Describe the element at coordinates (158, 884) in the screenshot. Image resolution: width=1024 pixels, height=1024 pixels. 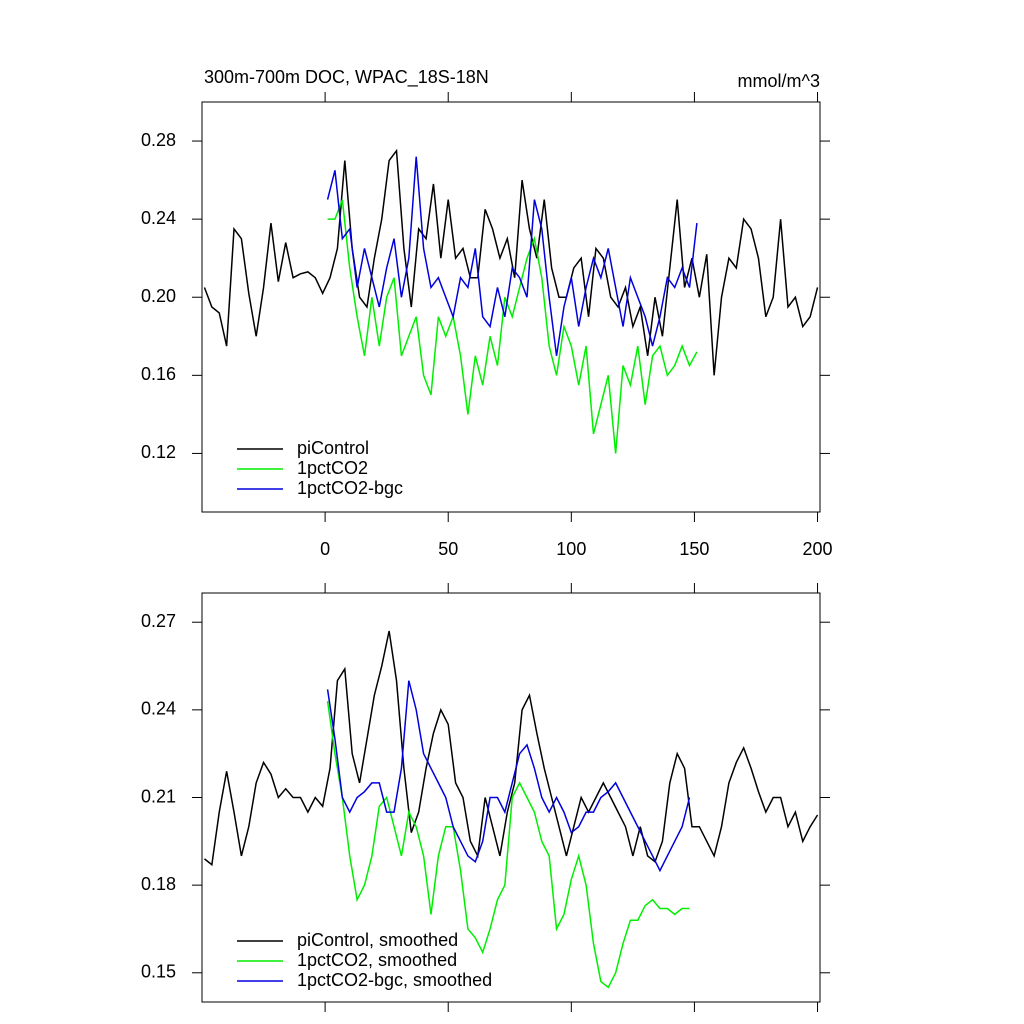
I see `y-tick-label: 0.18` at that location.